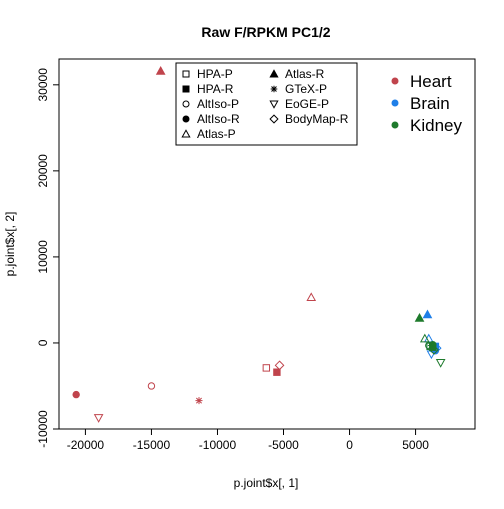  Describe the element at coordinates (152, 445) in the screenshot. I see `x-tick-label: -15000` at that location.